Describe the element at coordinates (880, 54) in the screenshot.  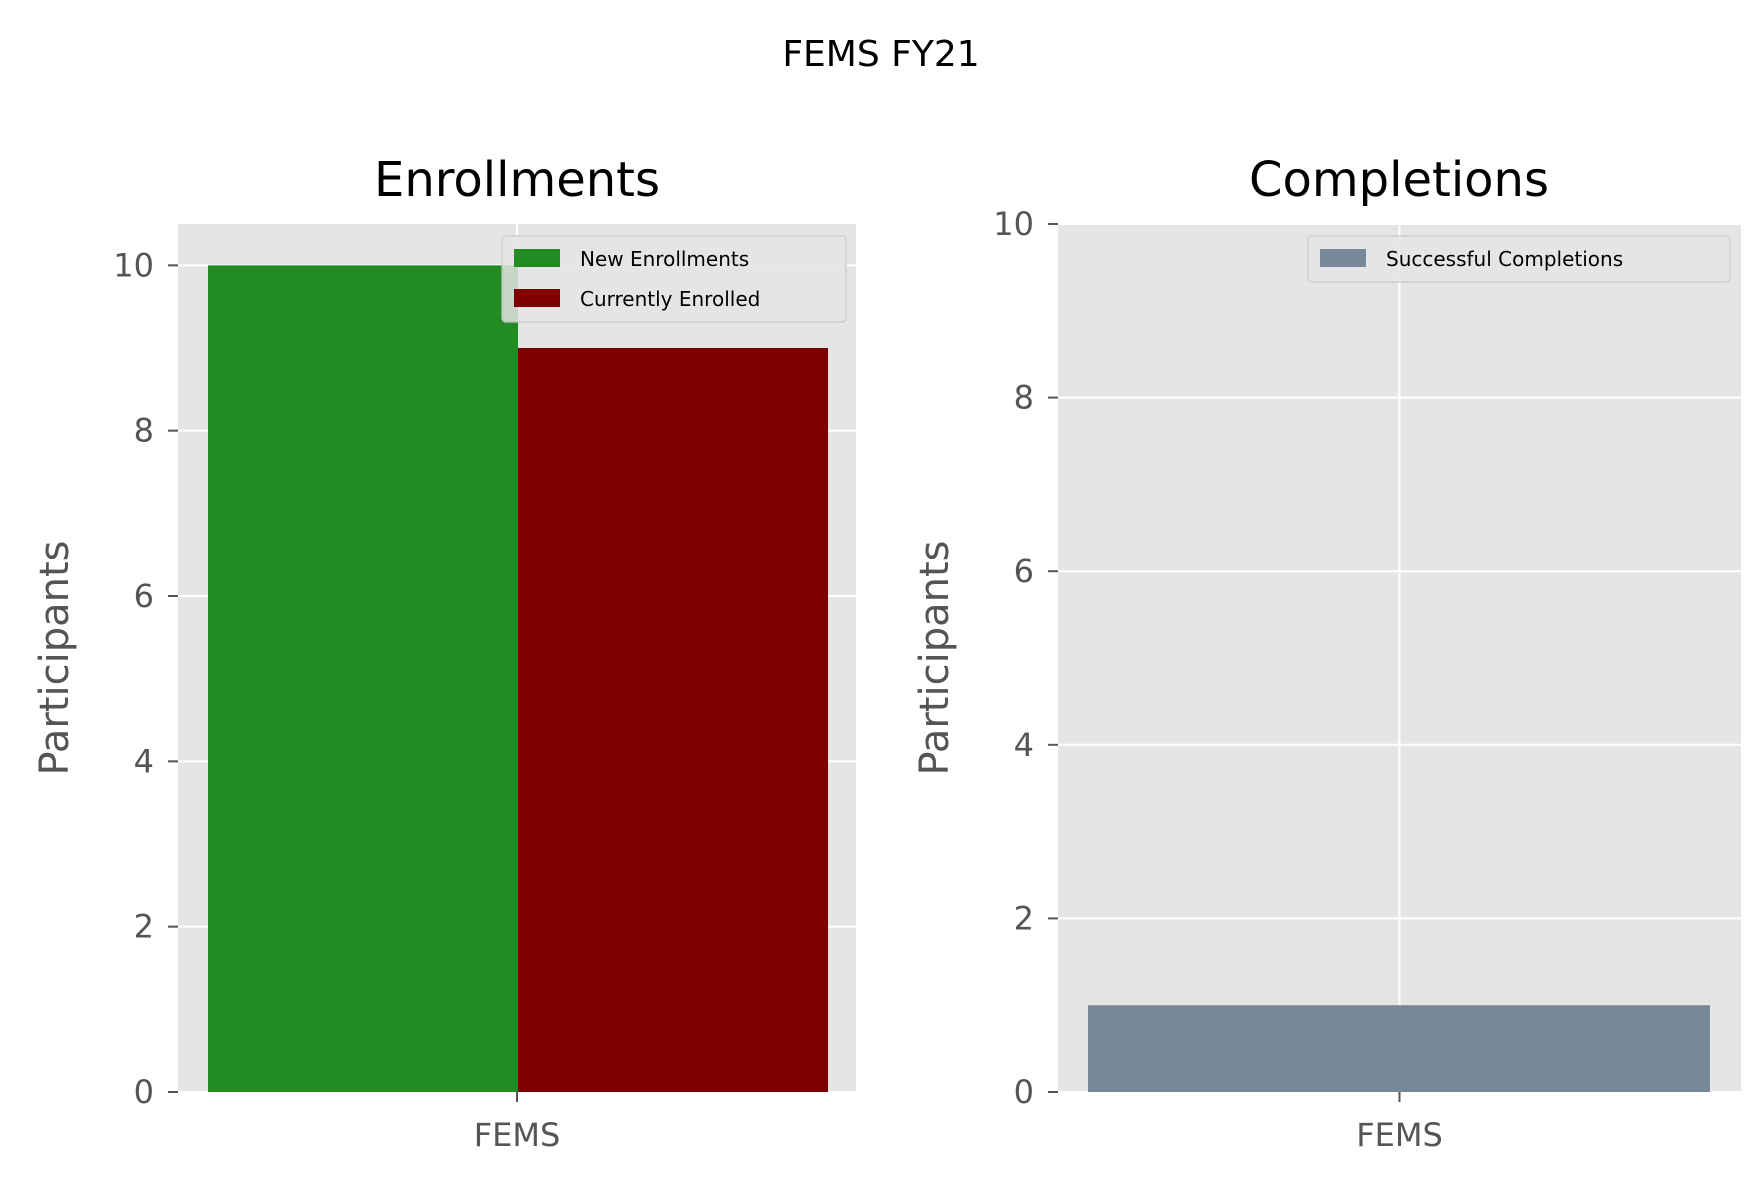
I see `figure-suptitle: FEMS FY21` at that location.